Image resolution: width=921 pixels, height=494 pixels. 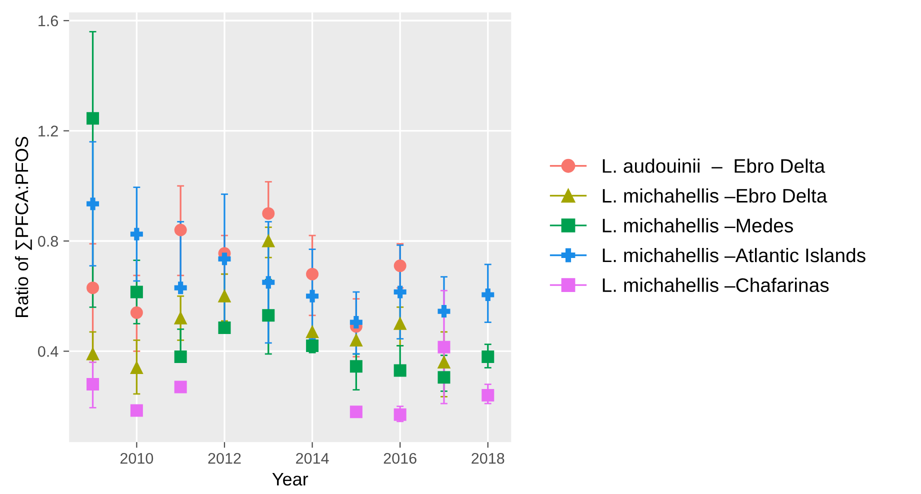 What do you see at coordinates (48, 131) in the screenshot?
I see `y-tick-label: 1.2` at bounding box center [48, 131].